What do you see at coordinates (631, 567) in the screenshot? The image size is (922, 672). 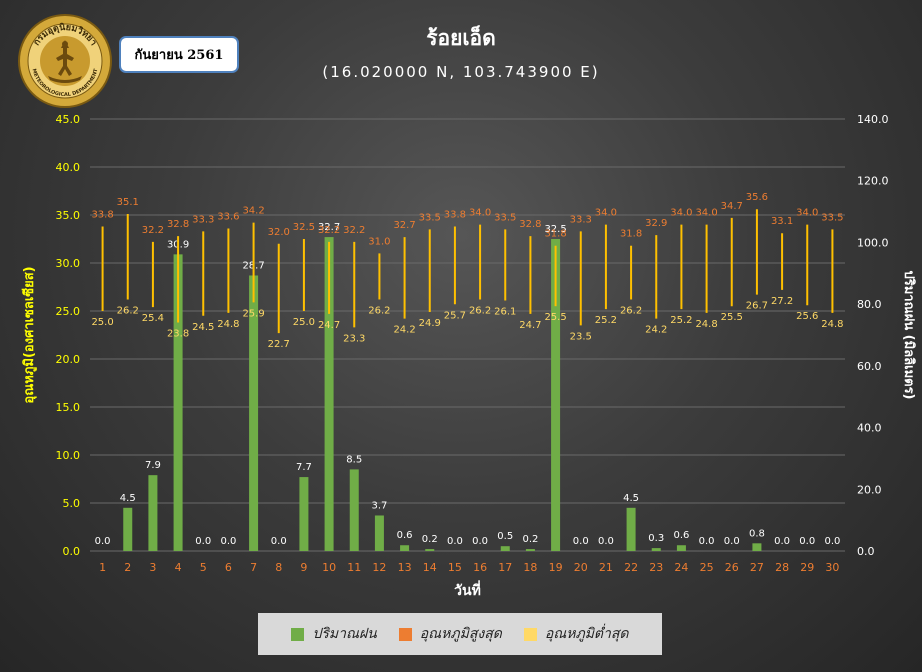 I see `x-tick-label: 22` at bounding box center [631, 567].